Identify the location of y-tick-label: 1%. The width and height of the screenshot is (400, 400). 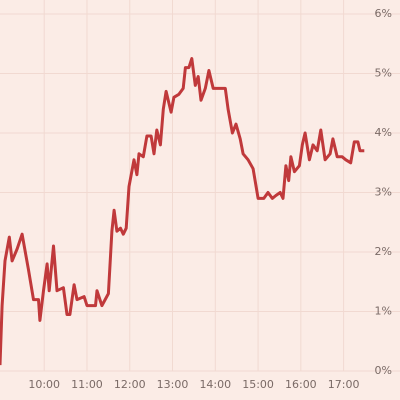
(383, 311).